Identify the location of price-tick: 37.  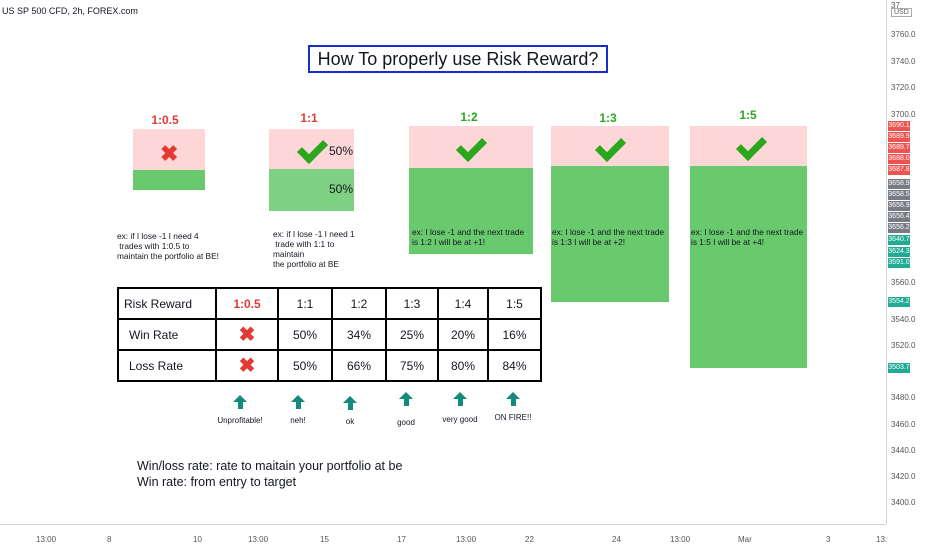
(895, 5).